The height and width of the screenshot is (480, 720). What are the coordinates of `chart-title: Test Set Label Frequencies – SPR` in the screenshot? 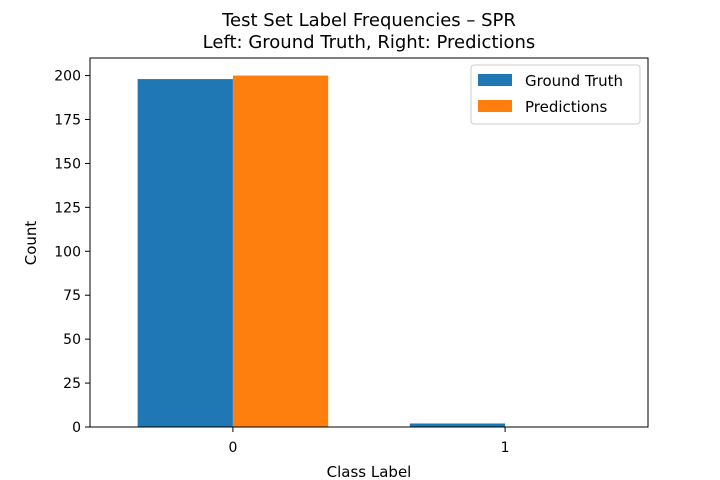 It's located at (368, 20).